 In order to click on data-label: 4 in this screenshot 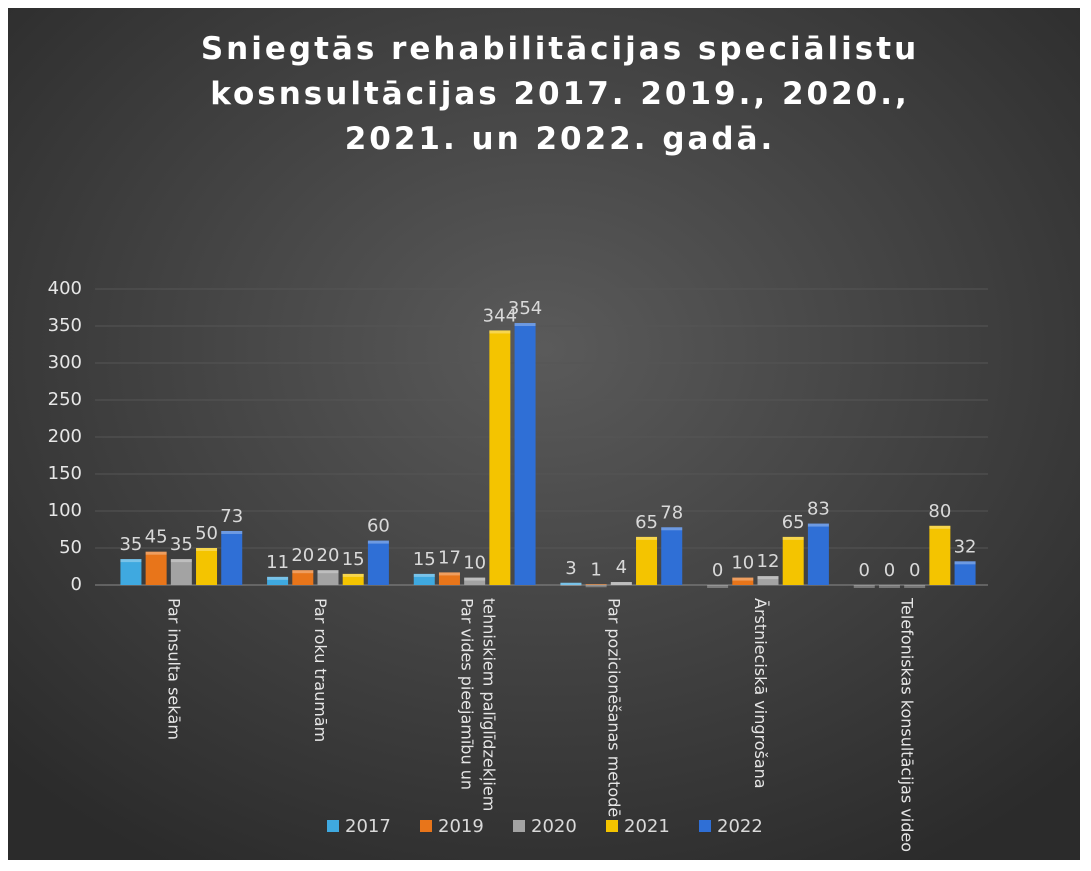, I will do `click(621, 567)`.